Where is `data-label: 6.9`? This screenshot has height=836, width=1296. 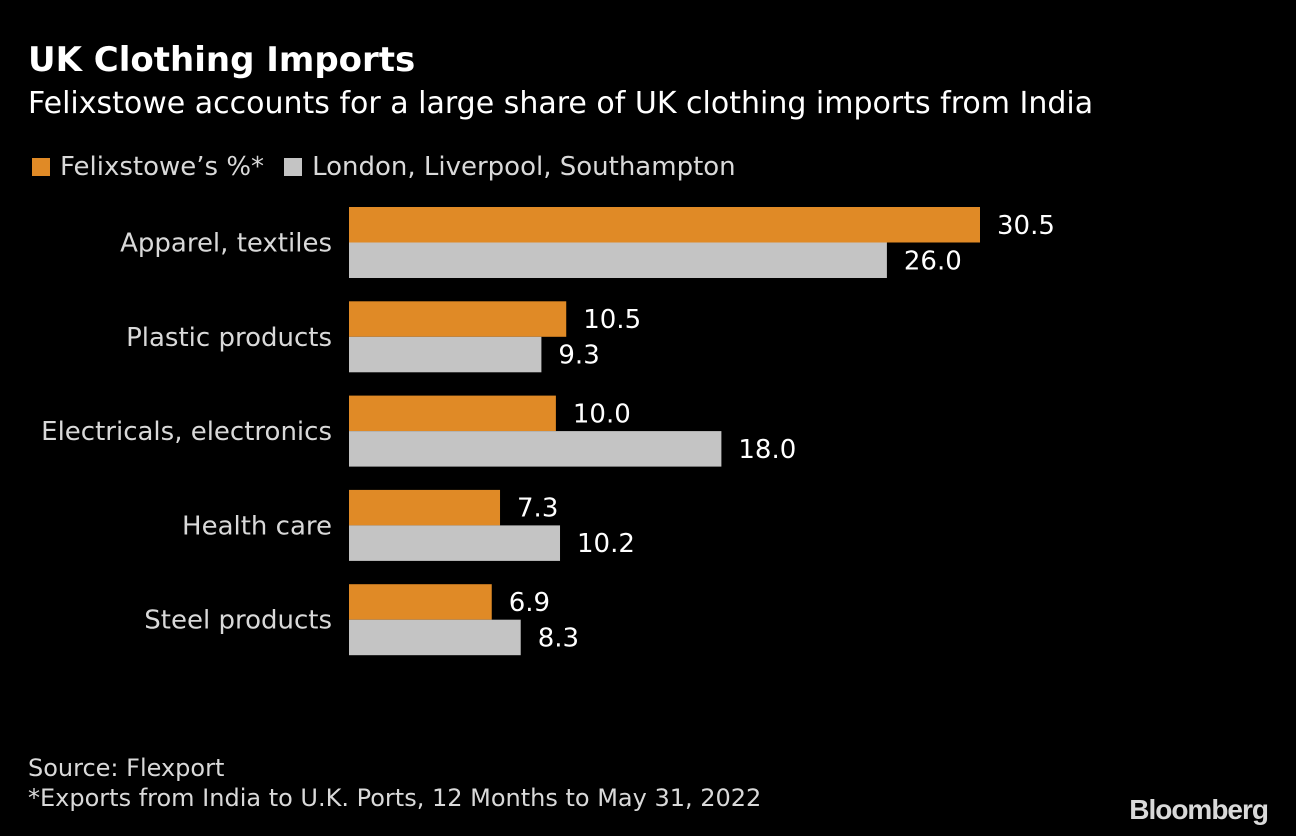 data-label: 6.9 is located at coordinates (529, 603).